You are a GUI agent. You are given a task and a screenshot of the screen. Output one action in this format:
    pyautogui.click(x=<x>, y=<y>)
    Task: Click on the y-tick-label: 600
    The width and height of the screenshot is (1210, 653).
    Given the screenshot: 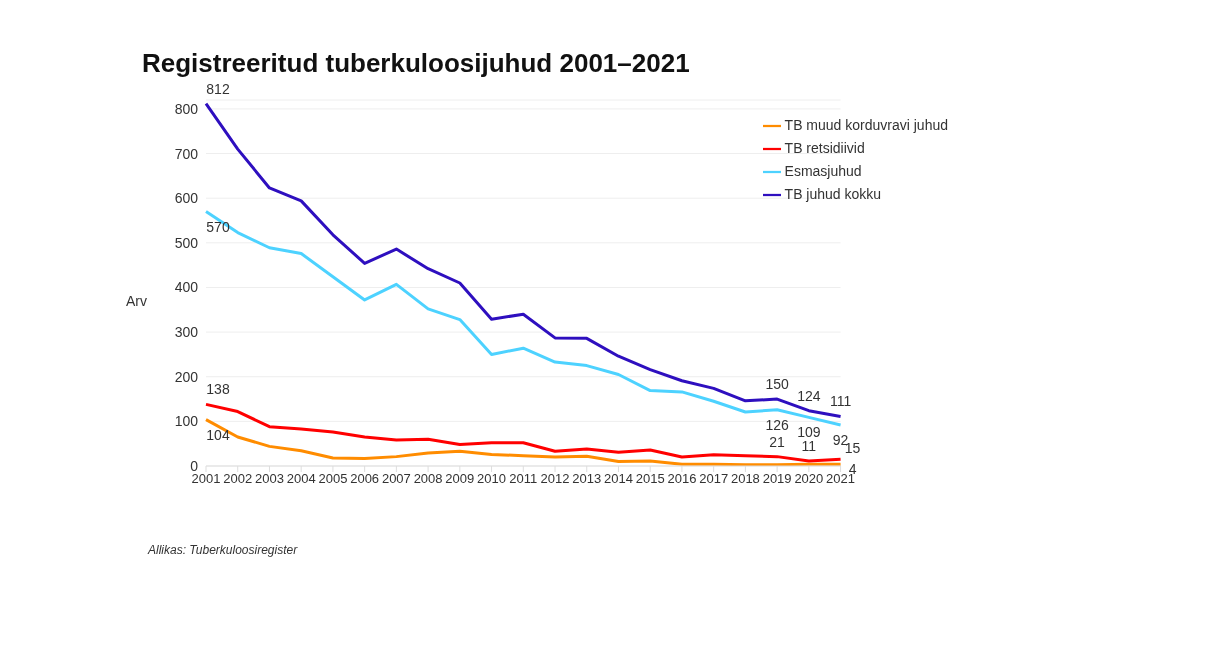 What is the action you would take?
    pyautogui.click(x=186, y=198)
    